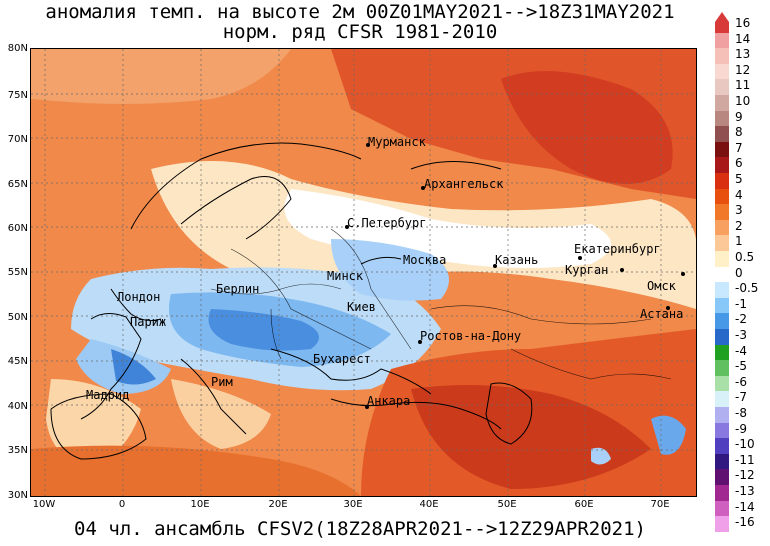 The height and width of the screenshot is (546, 770). I want to click on legend-label: -11, so click(745, 459).